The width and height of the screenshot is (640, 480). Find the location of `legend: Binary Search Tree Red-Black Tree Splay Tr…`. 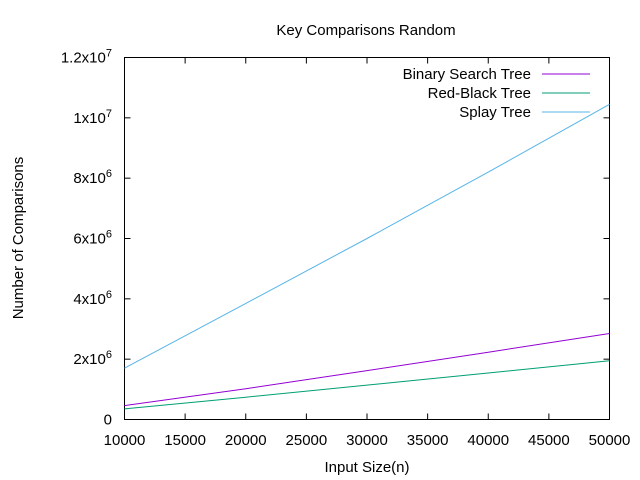

legend: Binary Search Tree Red-Black Tree Splay Tr… is located at coordinates (496, 93).